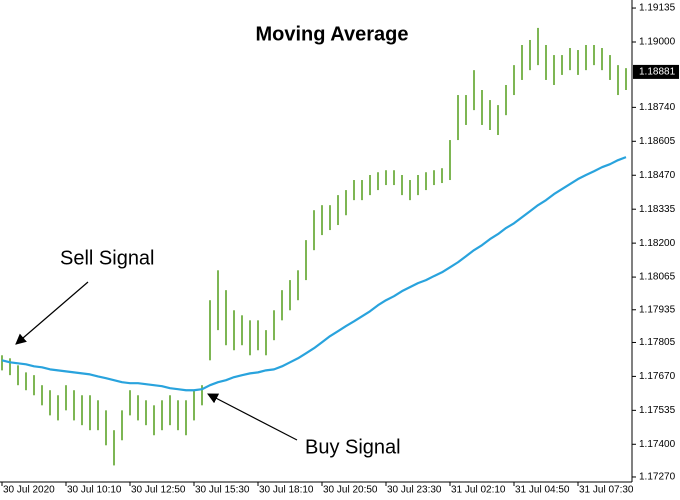  What do you see at coordinates (353, 447) in the screenshot?
I see `annotation: Buy Signal` at bounding box center [353, 447].